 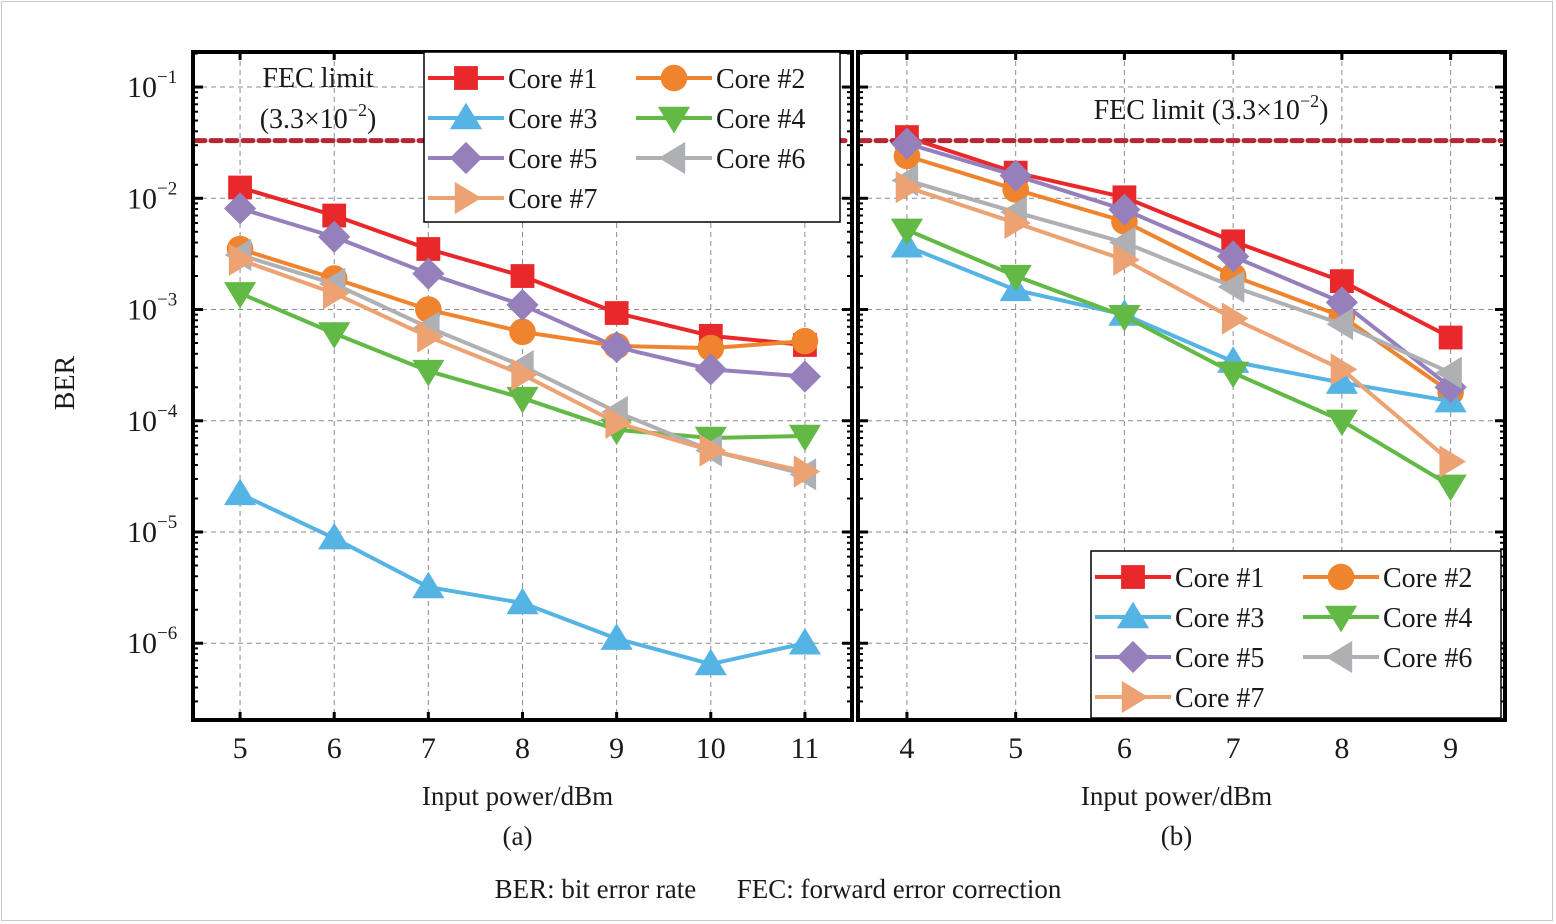 I want to click on panel-label: (a), so click(x=518, y=836).